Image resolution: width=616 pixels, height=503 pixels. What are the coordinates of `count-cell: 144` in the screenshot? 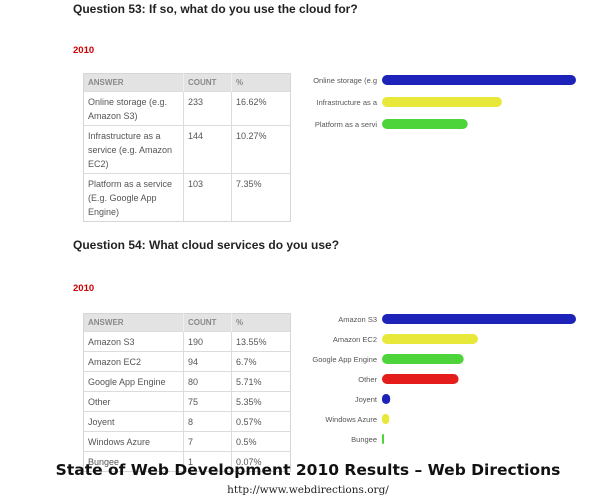 It's located at (207, 149).